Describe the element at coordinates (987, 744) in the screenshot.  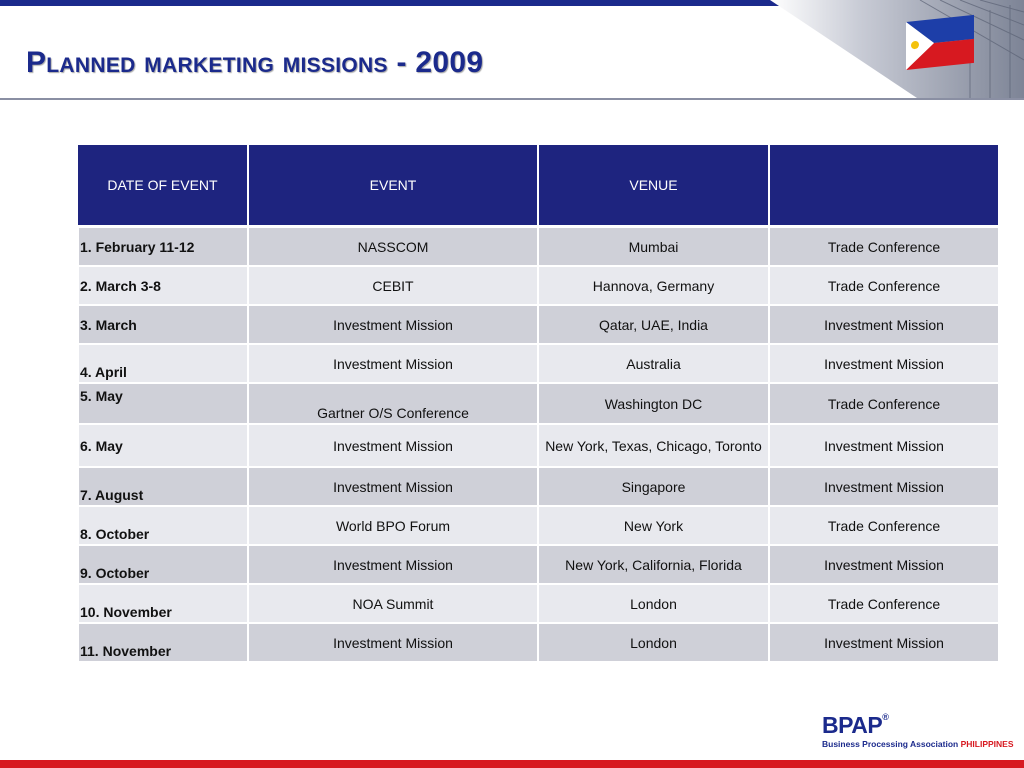
I see `logo-subtitle-country: PHILIPPINES` at that location.